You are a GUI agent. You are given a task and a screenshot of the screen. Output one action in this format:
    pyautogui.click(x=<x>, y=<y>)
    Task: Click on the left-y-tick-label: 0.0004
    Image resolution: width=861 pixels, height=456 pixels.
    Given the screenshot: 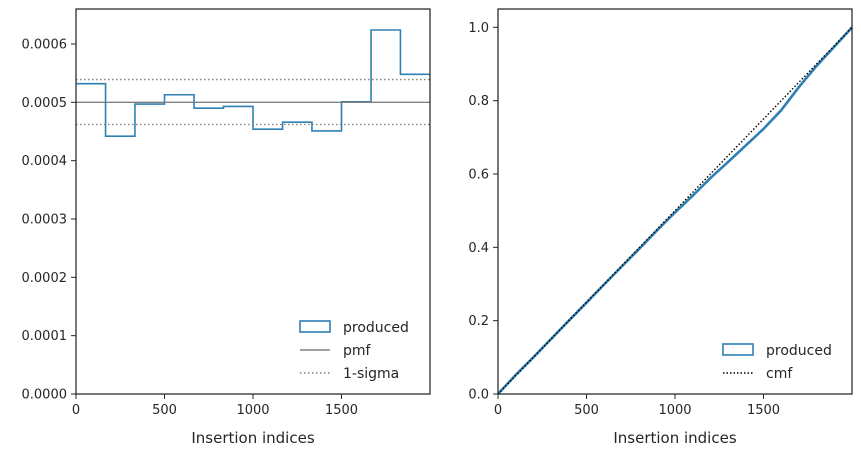 What is the action you would take?
    pyautogui.click(x=45, y=161)
    